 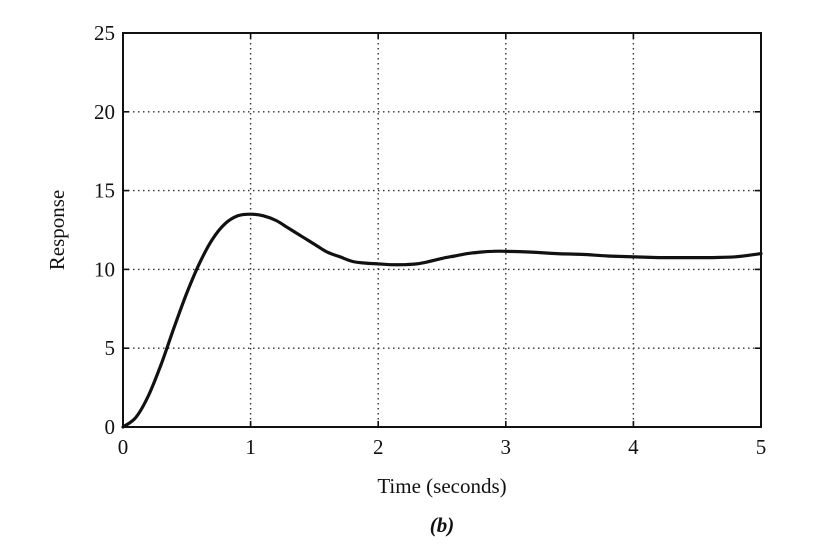 I want to click on y-axis-title: Response, so click(x=57, y=230).